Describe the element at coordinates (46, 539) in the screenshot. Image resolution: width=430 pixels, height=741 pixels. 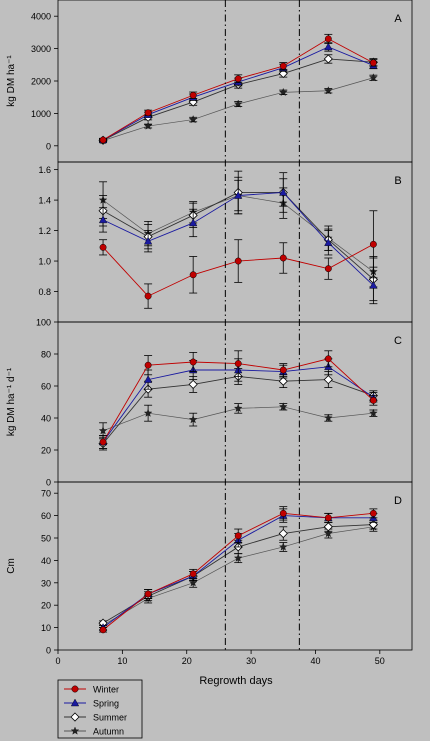
I see `y-tick-label: 50` at that location.